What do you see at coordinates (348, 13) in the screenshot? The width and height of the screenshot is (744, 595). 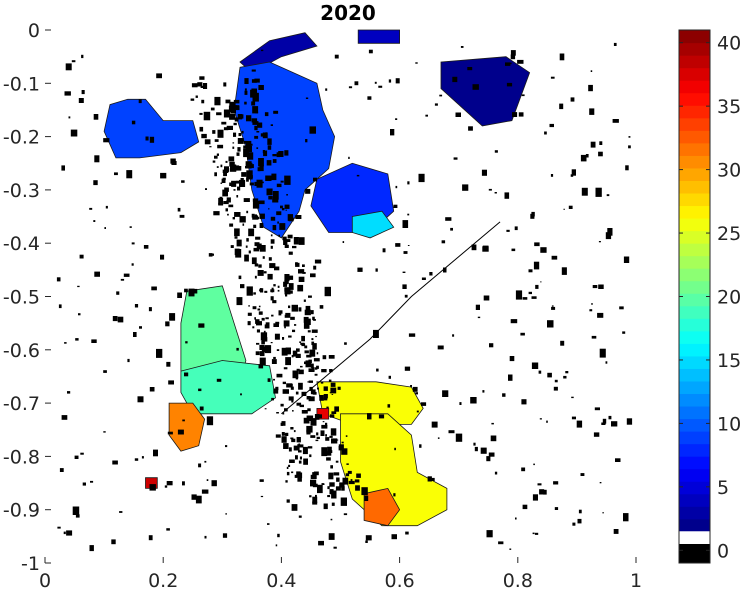 I see `chart-title: 2020` at bounding box center [348, 13].